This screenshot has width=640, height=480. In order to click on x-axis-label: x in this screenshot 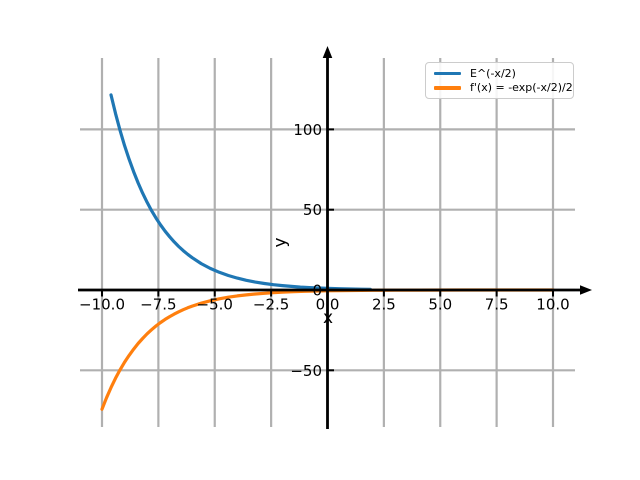, I will do `click(328, 318)`.